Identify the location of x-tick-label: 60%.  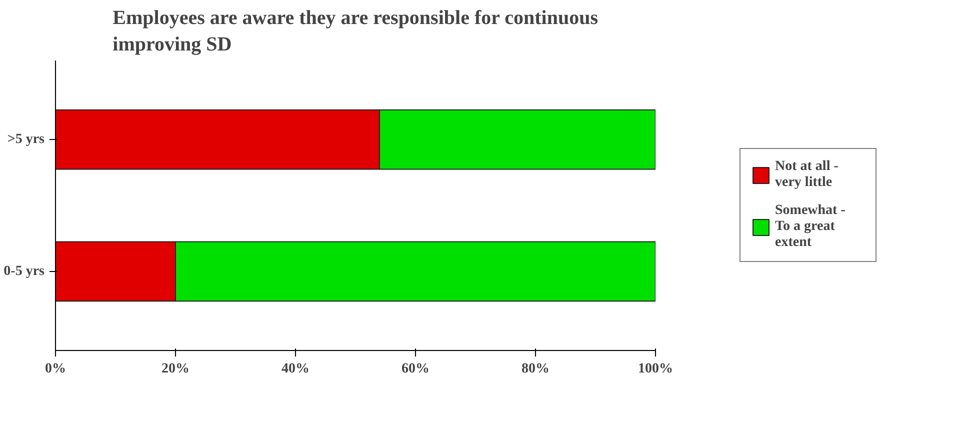
(416, 369).